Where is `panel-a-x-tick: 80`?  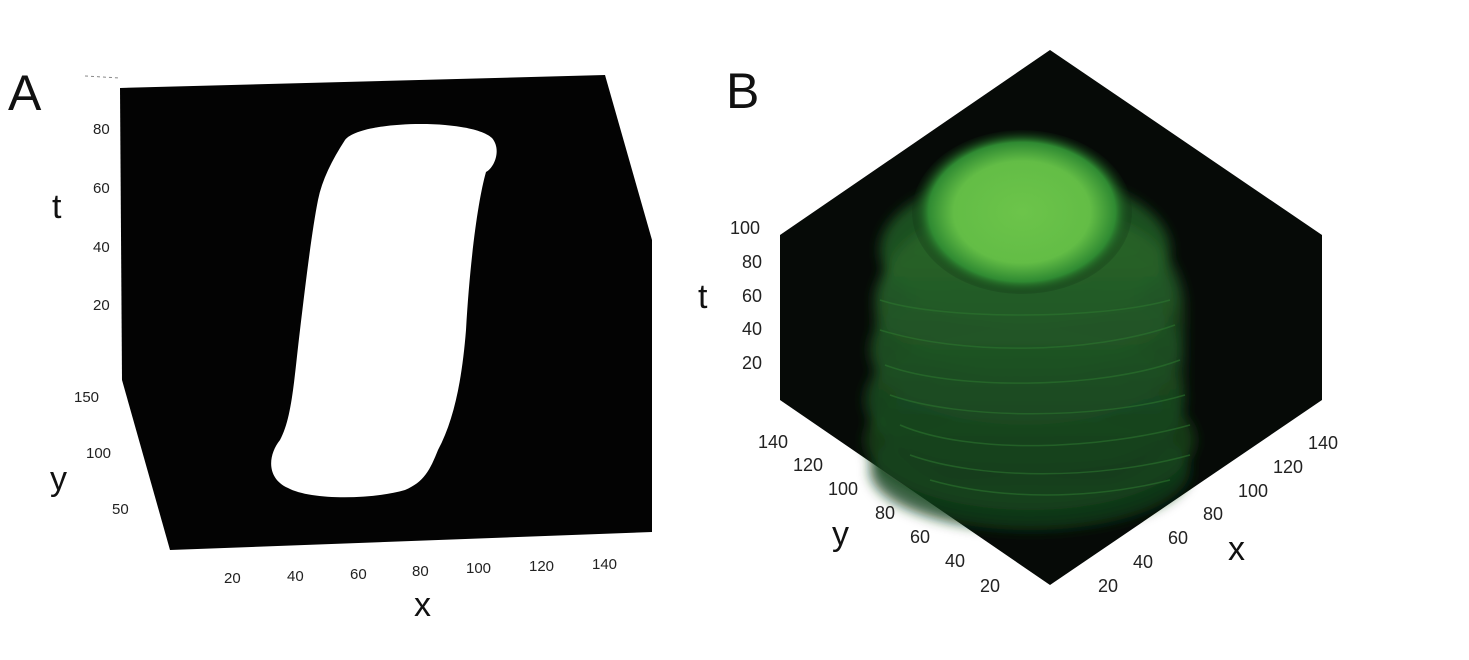
panel-a-x-tick: 80 is located at coordinates (420, 571).